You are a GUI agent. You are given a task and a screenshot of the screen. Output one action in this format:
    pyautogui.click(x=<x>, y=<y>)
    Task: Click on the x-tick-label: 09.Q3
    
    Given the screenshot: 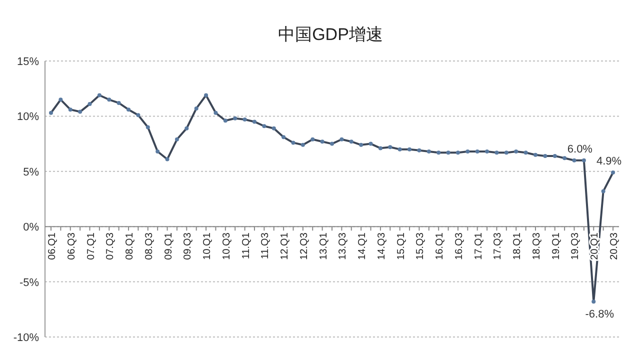 What is the action you would take?
    pyautogui.click(x=188, y=246)
    